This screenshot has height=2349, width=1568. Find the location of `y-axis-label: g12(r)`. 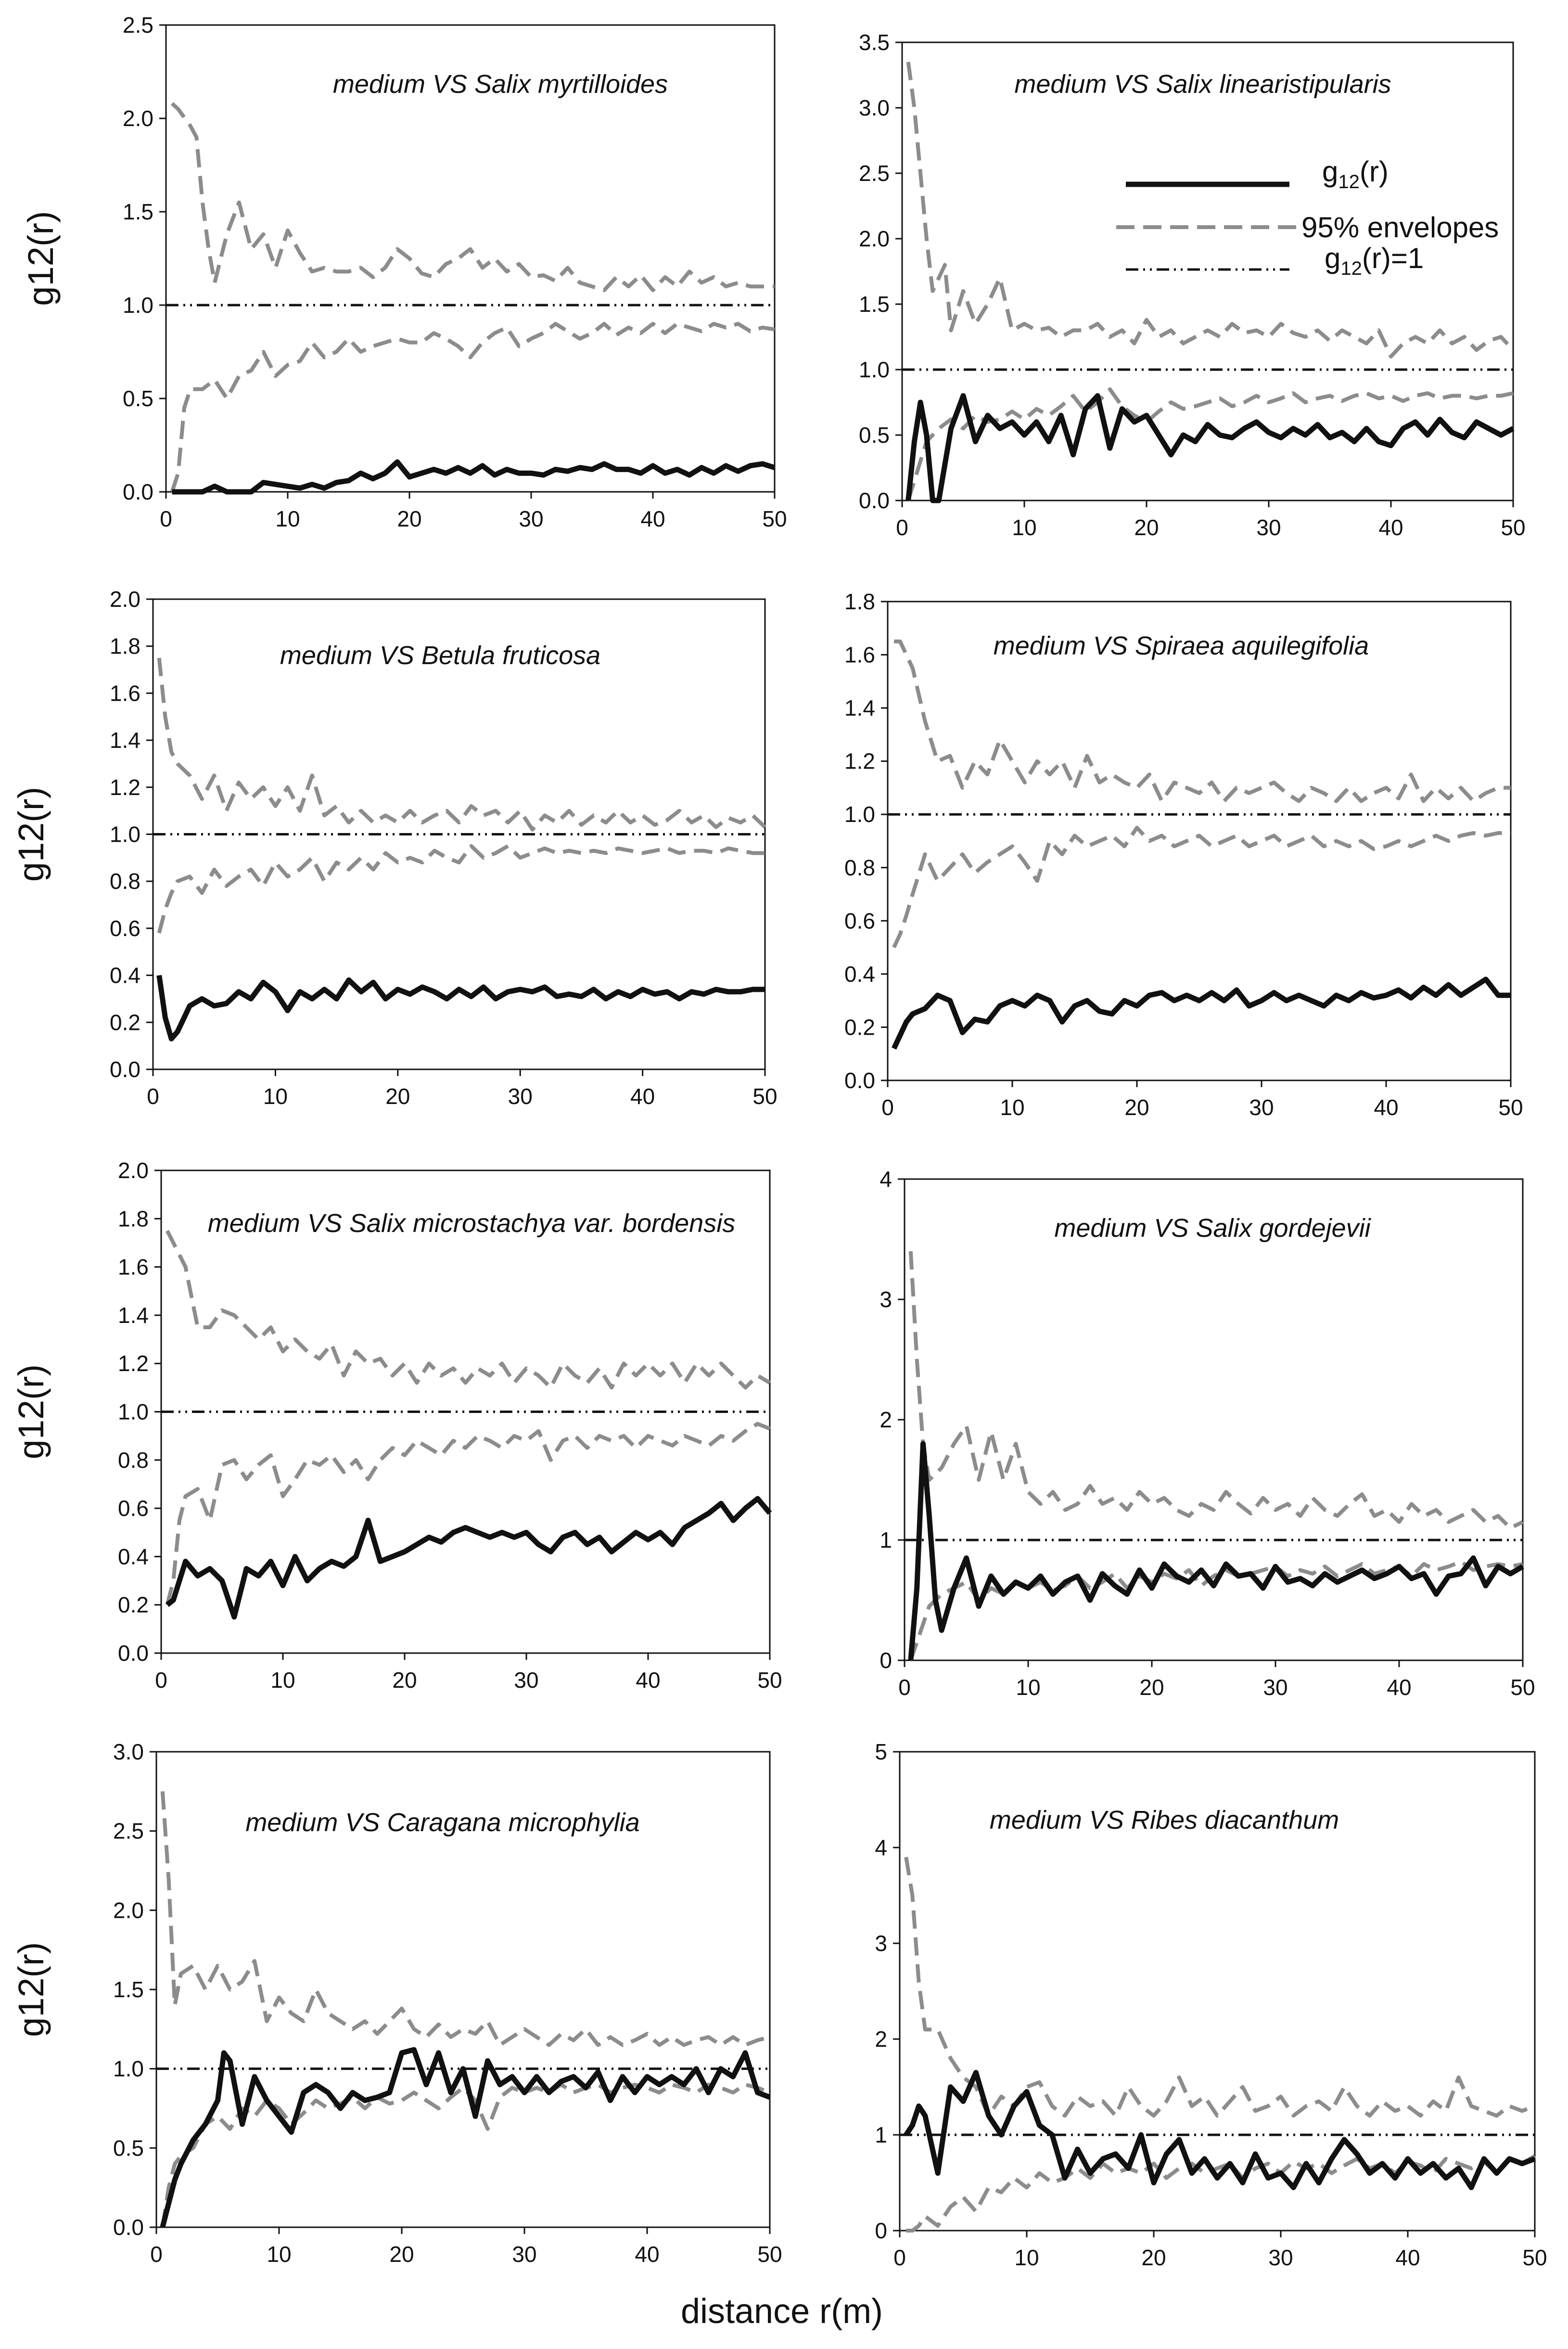

y-axis-label: g12(r) is located at coordinates (31, 834).